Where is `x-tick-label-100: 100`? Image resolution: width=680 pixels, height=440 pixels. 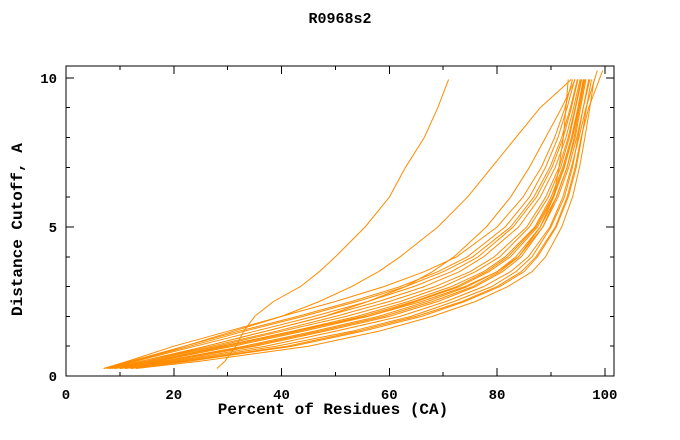
x-tick-label-100: 100 is located at coordinates (604, 396).